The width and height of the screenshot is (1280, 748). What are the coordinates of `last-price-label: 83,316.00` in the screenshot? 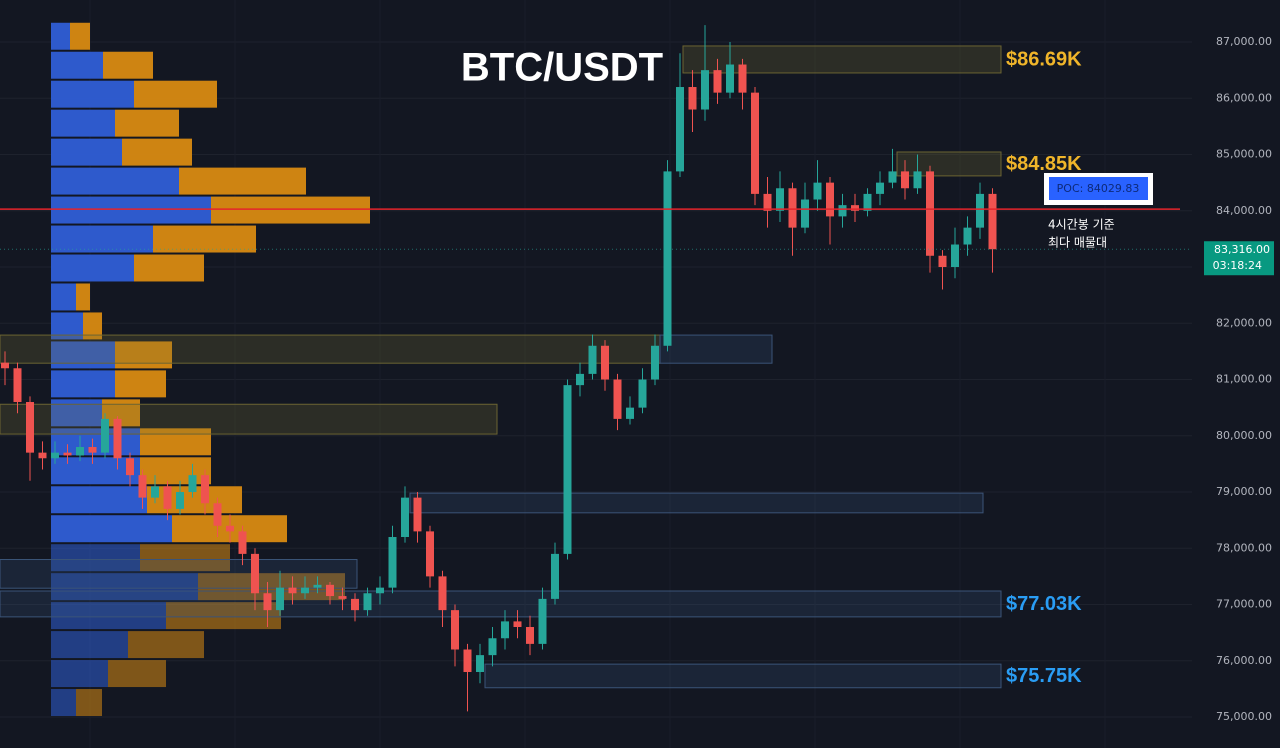 It's located at (1242, 249).